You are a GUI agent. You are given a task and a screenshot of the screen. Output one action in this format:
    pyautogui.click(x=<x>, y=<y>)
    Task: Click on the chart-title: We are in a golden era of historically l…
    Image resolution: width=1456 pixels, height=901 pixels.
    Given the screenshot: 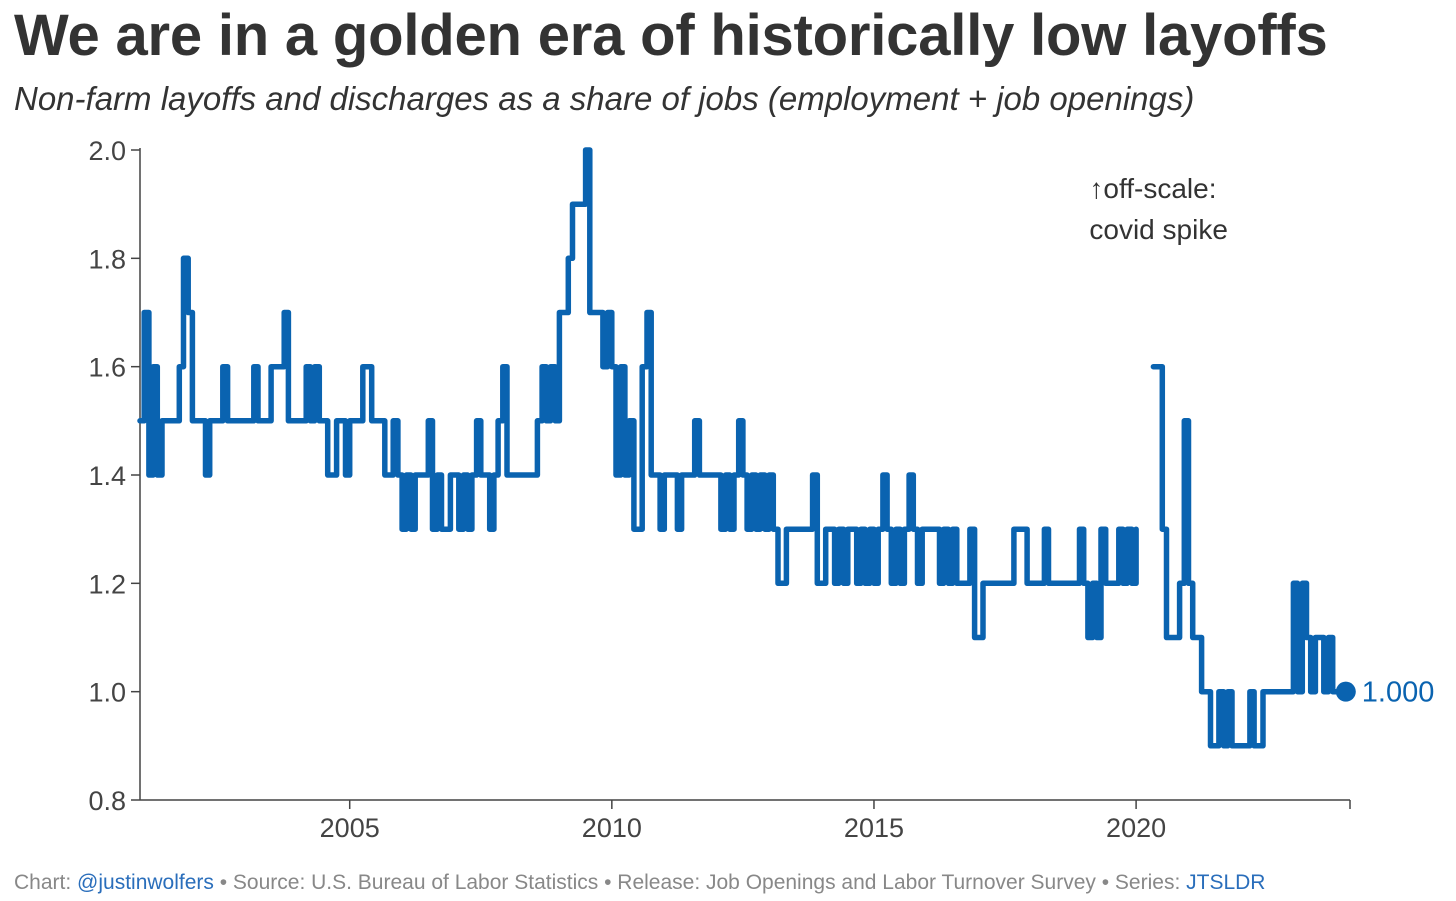 What is the action you would take?
    pyautogui.click(x=671, y=35)
    